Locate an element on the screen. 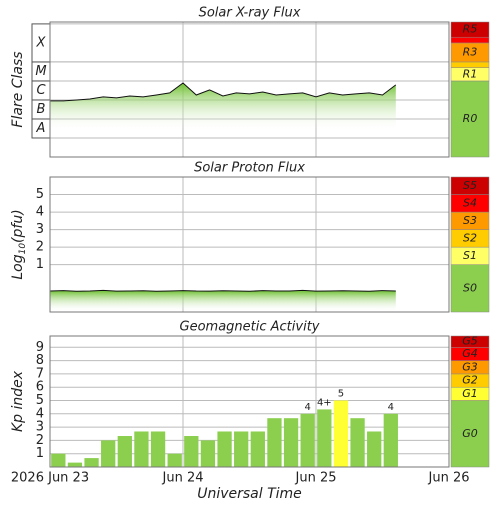 Image resolution: width=500 pixels, height=508 pixels. scale-label: G3 is located at coordinates (470, 366).